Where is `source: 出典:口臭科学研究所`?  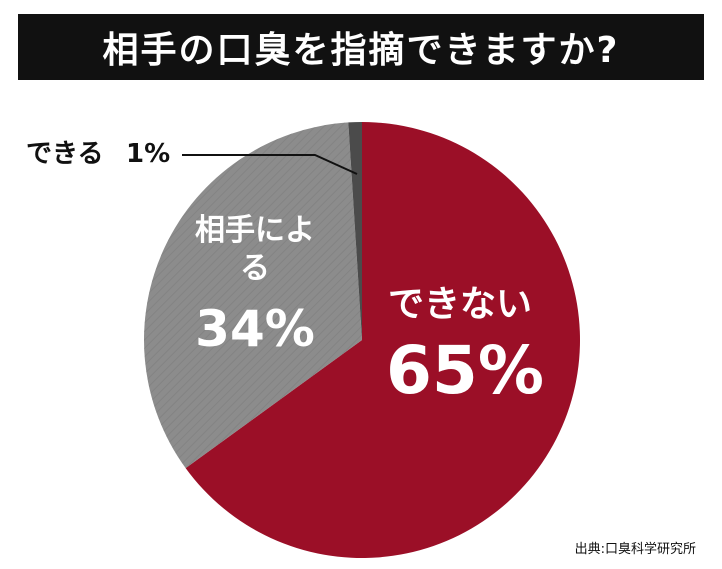 source: 出典:口臭科学研究所 is located at coordinates (635, 549).